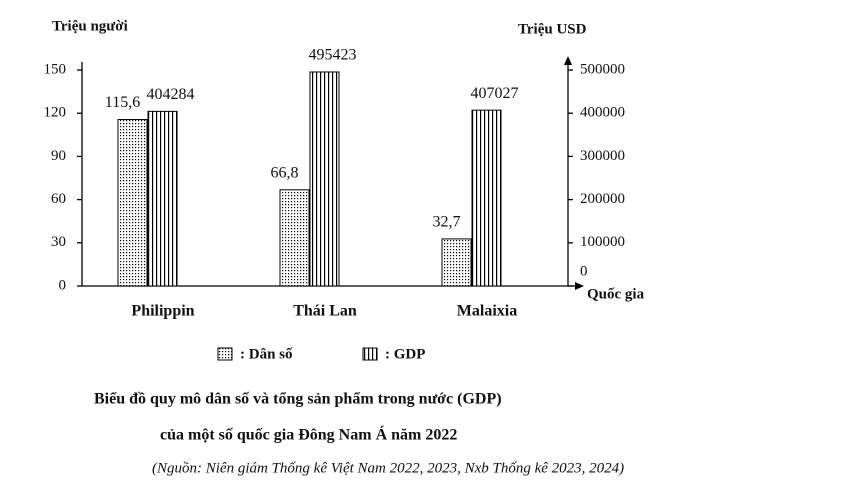  Describe the element at coordinates (325, 311) in the screenshot. I see `x-tick-label: Thái Lan` at that location.